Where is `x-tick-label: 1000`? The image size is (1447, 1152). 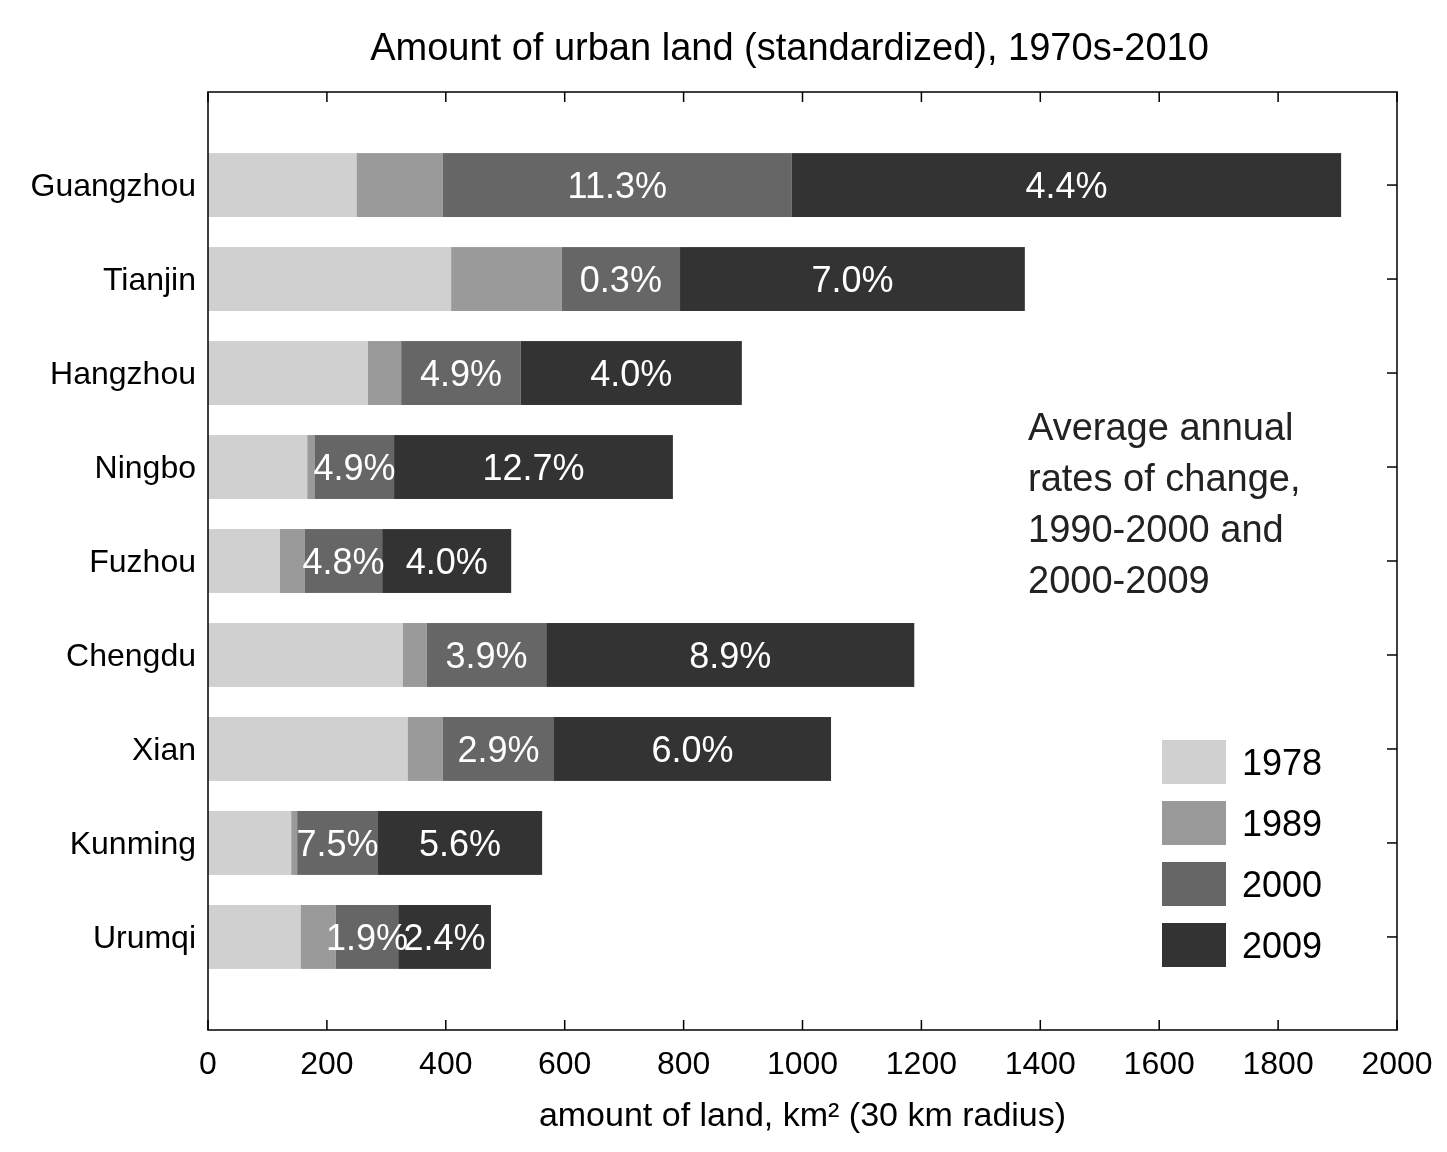
x-tick-label: 1000 is located at coordinates (802, 1063).